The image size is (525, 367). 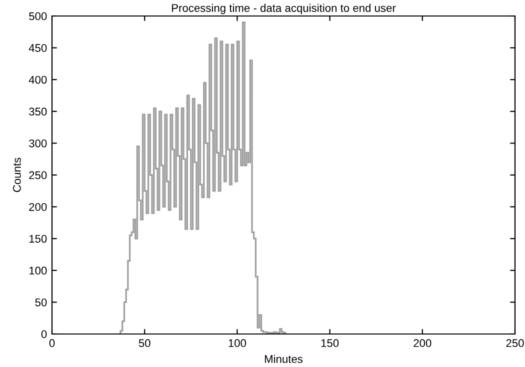 What do you see at coordinates (38, 207) in the screenshot?
I see `y-tick-label: 200` at bounding box center [38, 207].